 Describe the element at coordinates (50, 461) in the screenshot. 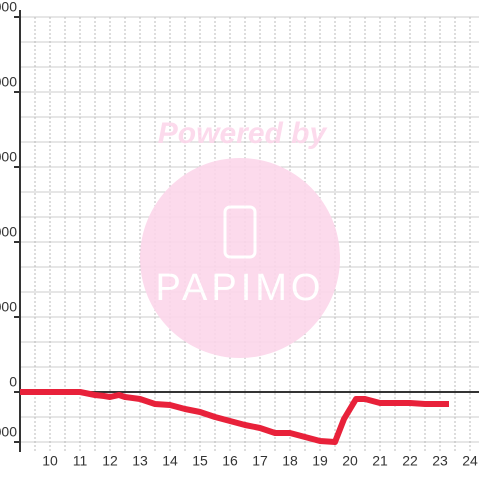

I see `x-tick-label: 10` at that location.